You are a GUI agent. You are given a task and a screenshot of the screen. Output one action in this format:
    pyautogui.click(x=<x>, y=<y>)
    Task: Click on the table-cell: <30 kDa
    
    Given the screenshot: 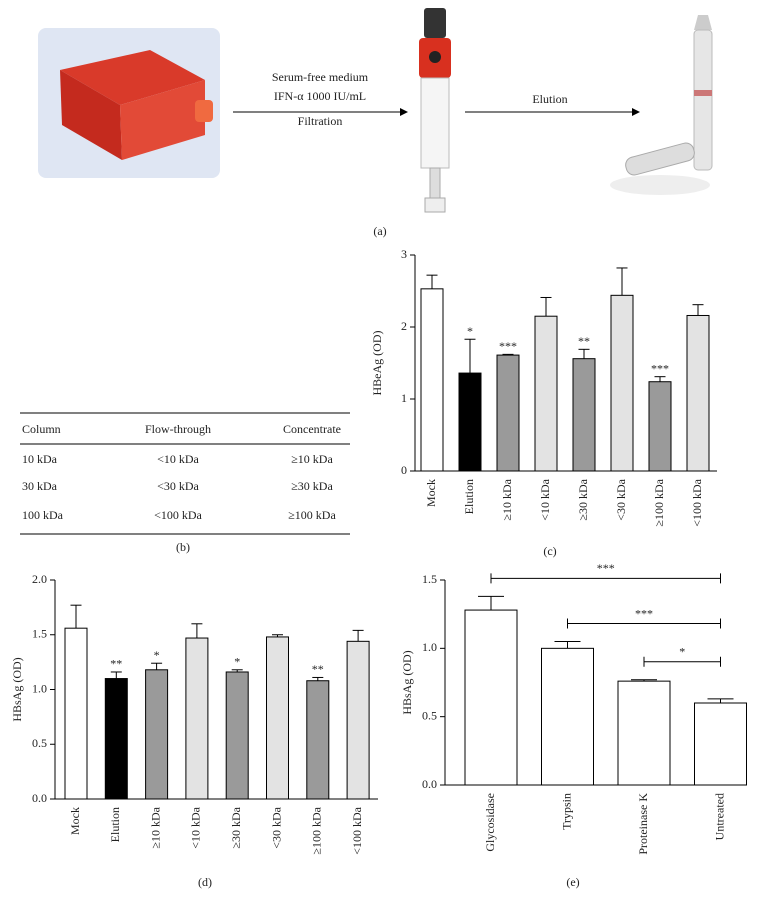 What is the action you would take?
    pyautogui.click(x=178, y=486)
    